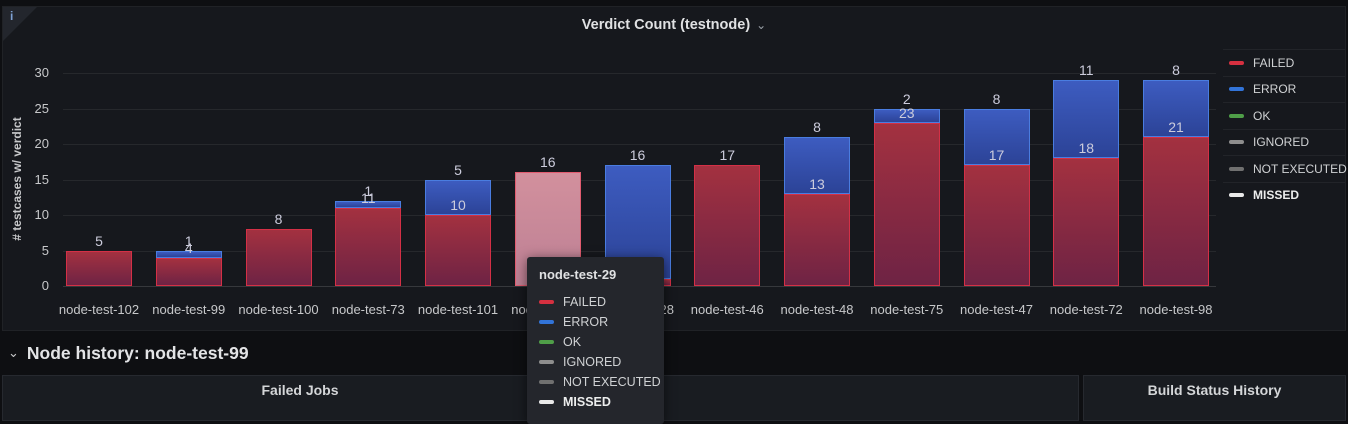  What do you see at coordinates (99, 309) in the screenshot?
I see `x-axis-category-label: node-test-102` at bounding box center [99, 309].